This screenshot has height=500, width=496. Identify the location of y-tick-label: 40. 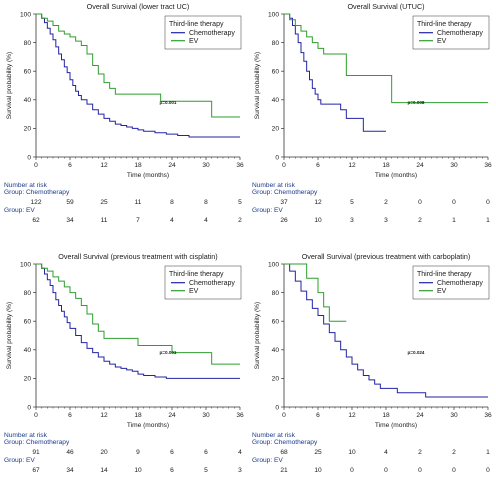
(28, 100).